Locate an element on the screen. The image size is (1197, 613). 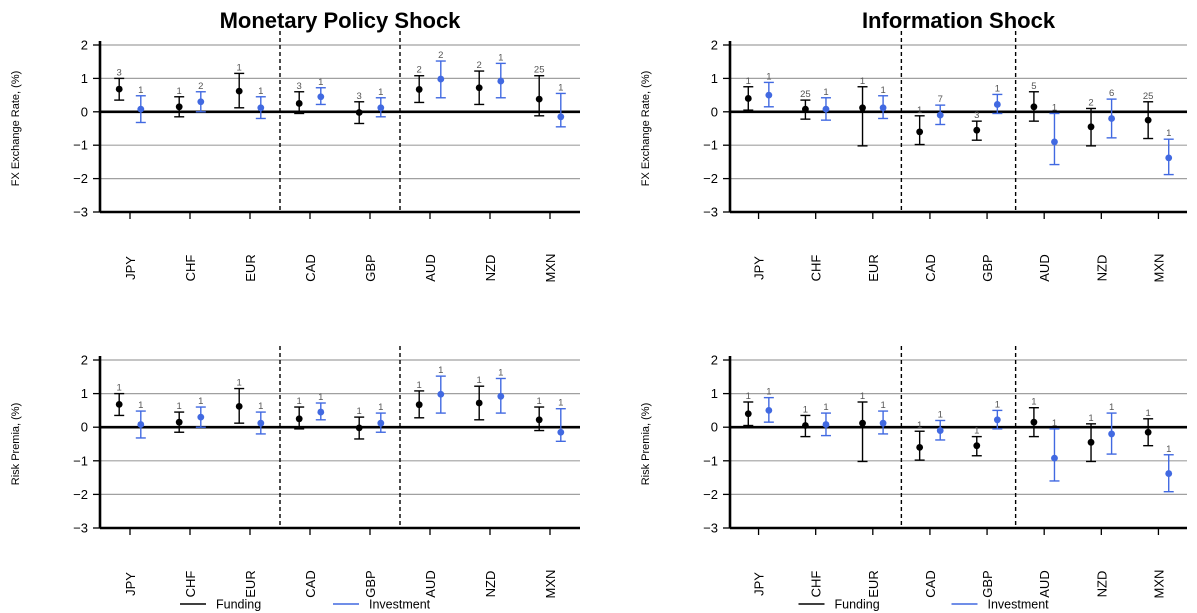
investment-count-label: 7 is located at coordinates (940, 99).